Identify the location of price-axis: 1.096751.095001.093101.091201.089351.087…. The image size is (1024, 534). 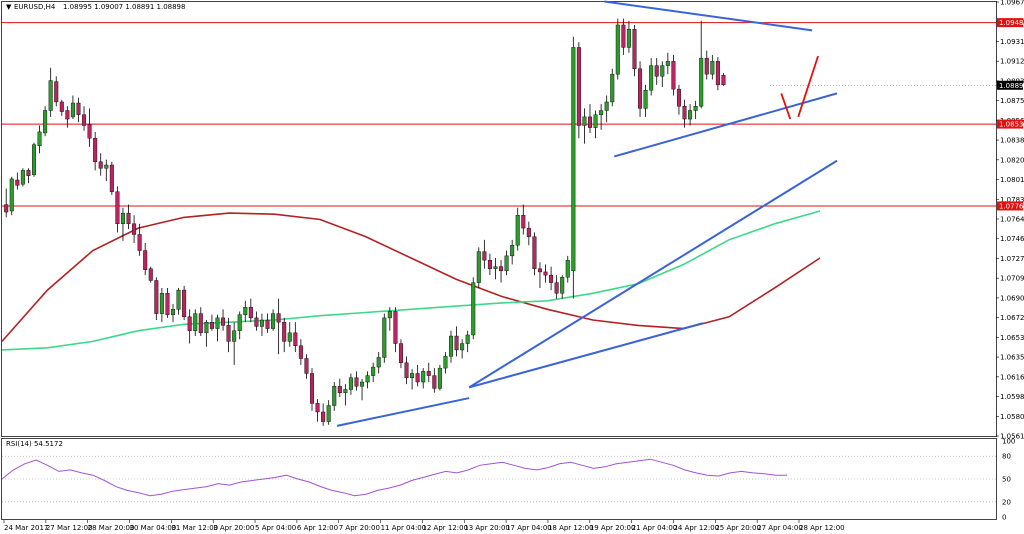
(1010, 220).